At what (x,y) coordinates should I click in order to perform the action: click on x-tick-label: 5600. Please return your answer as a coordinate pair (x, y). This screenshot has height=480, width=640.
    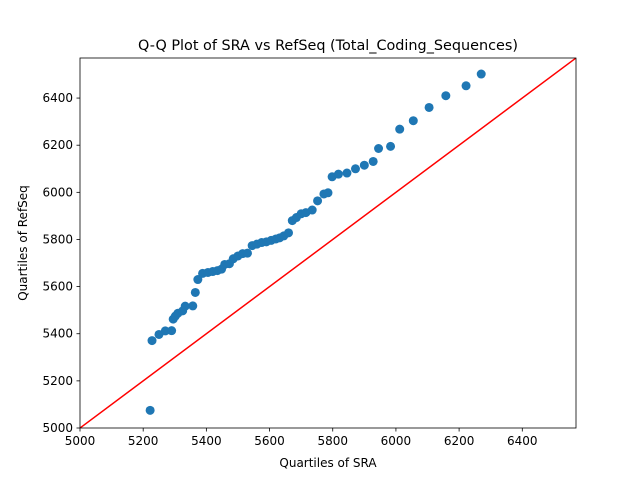
    Looking at the image, I should click on (269, 441).